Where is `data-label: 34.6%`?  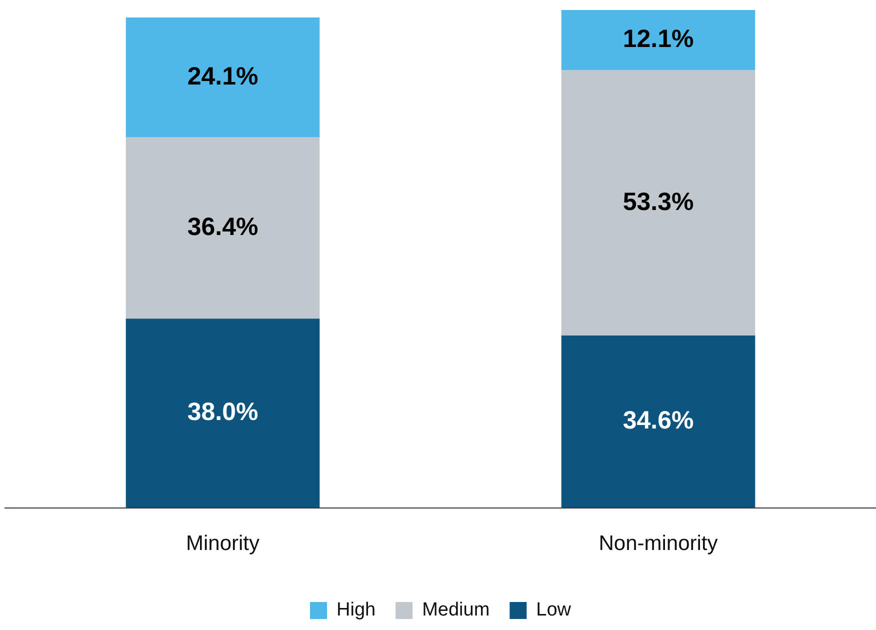 data-label: 34.6% is located at coordinates (658, 420).